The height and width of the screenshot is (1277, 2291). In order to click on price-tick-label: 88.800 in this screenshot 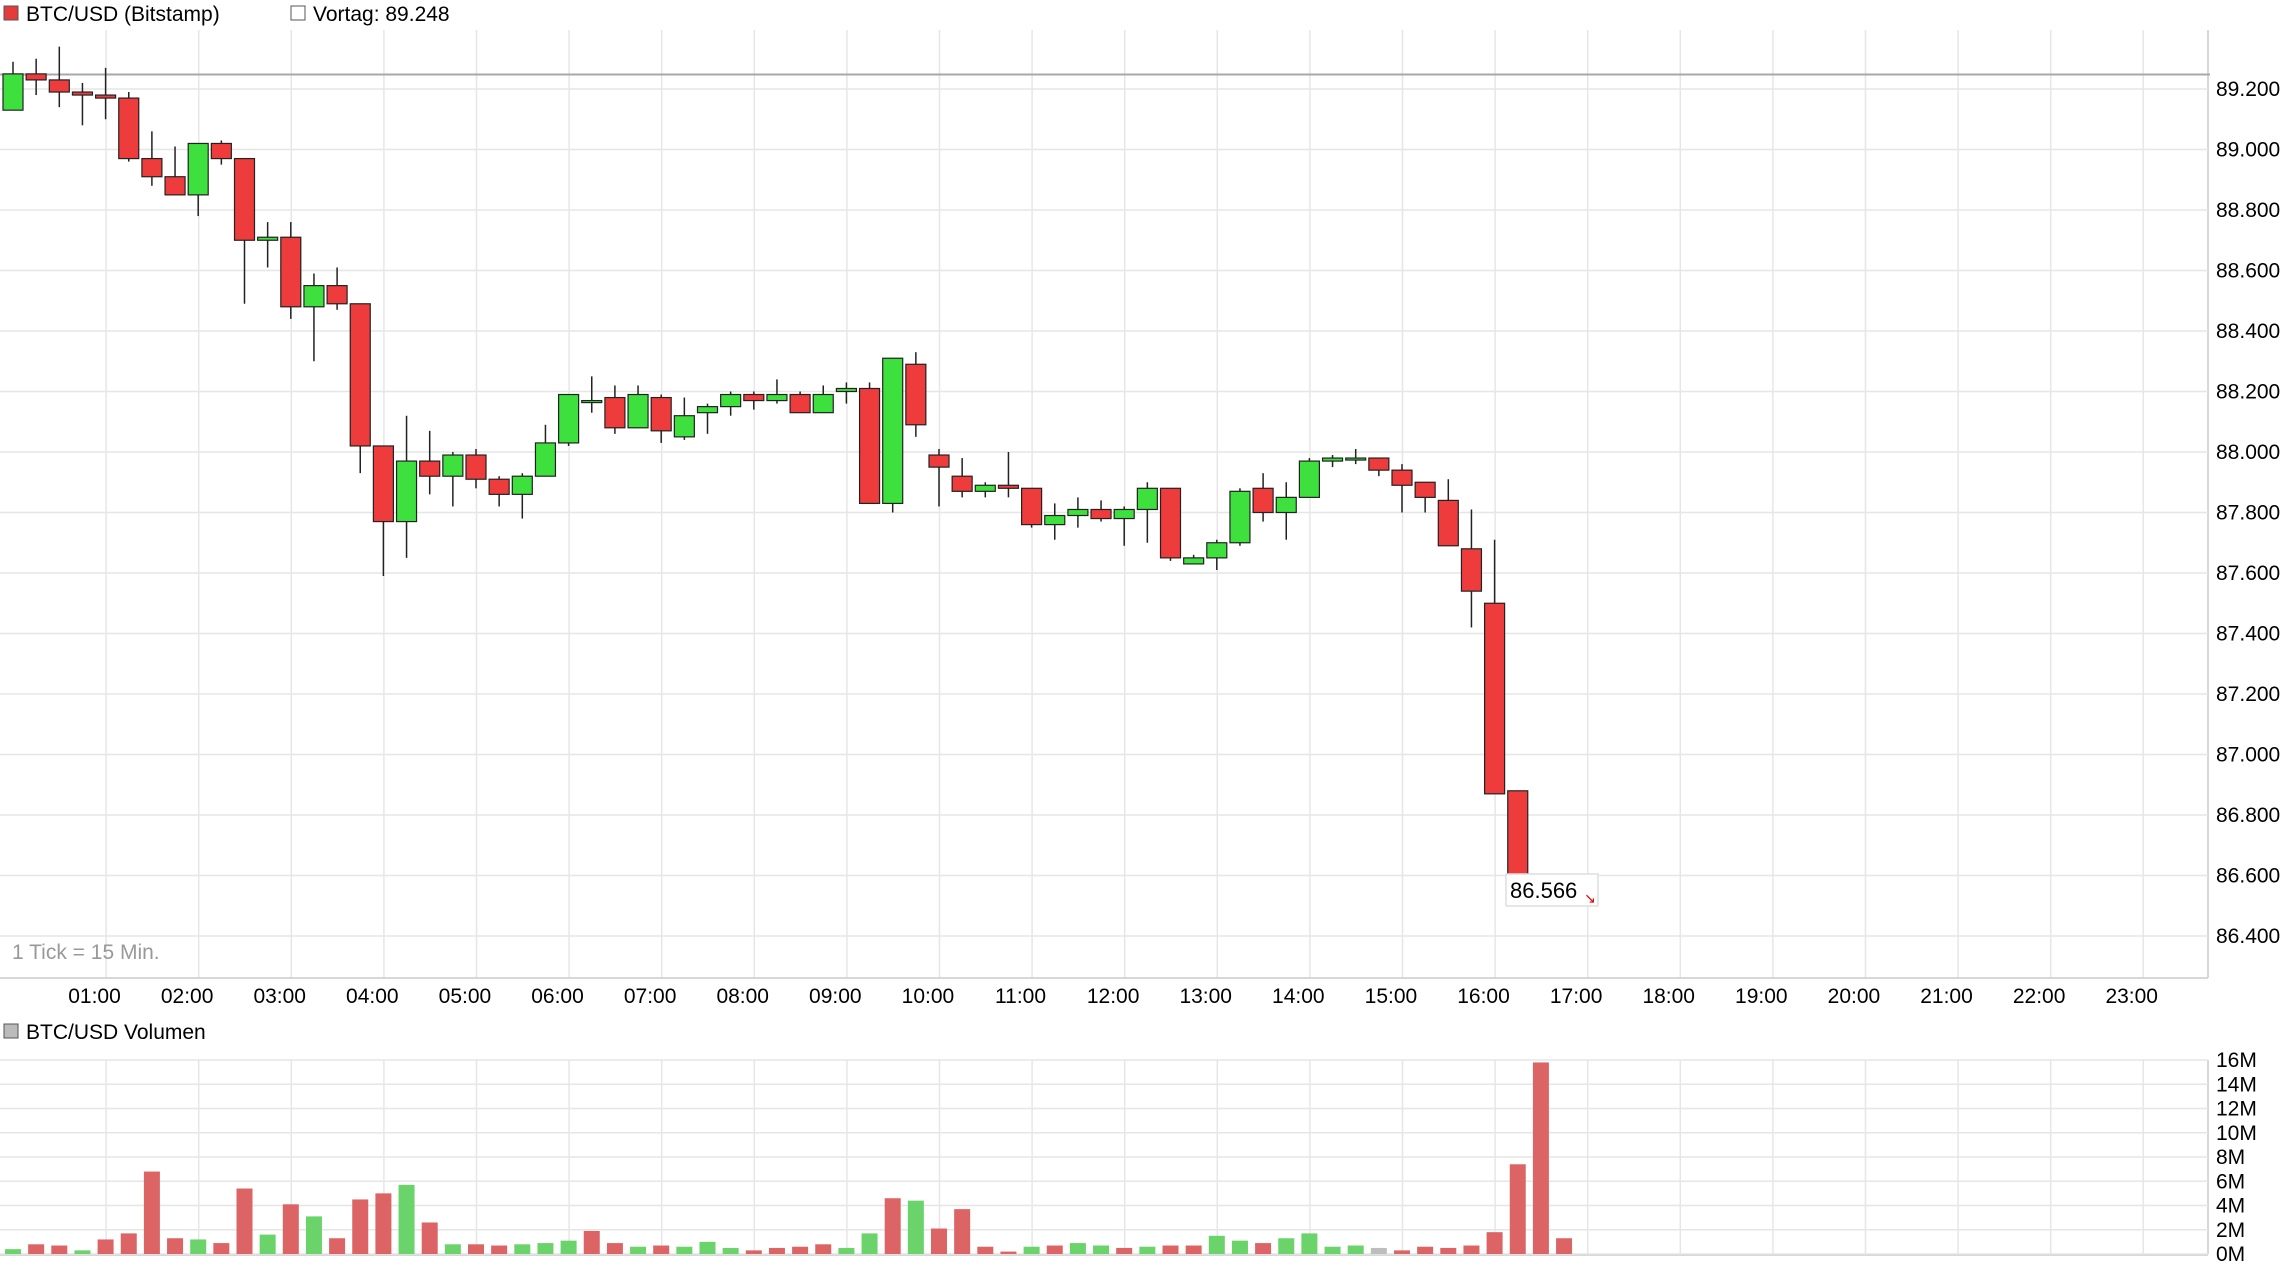, I will do `click(2248, 210)`.